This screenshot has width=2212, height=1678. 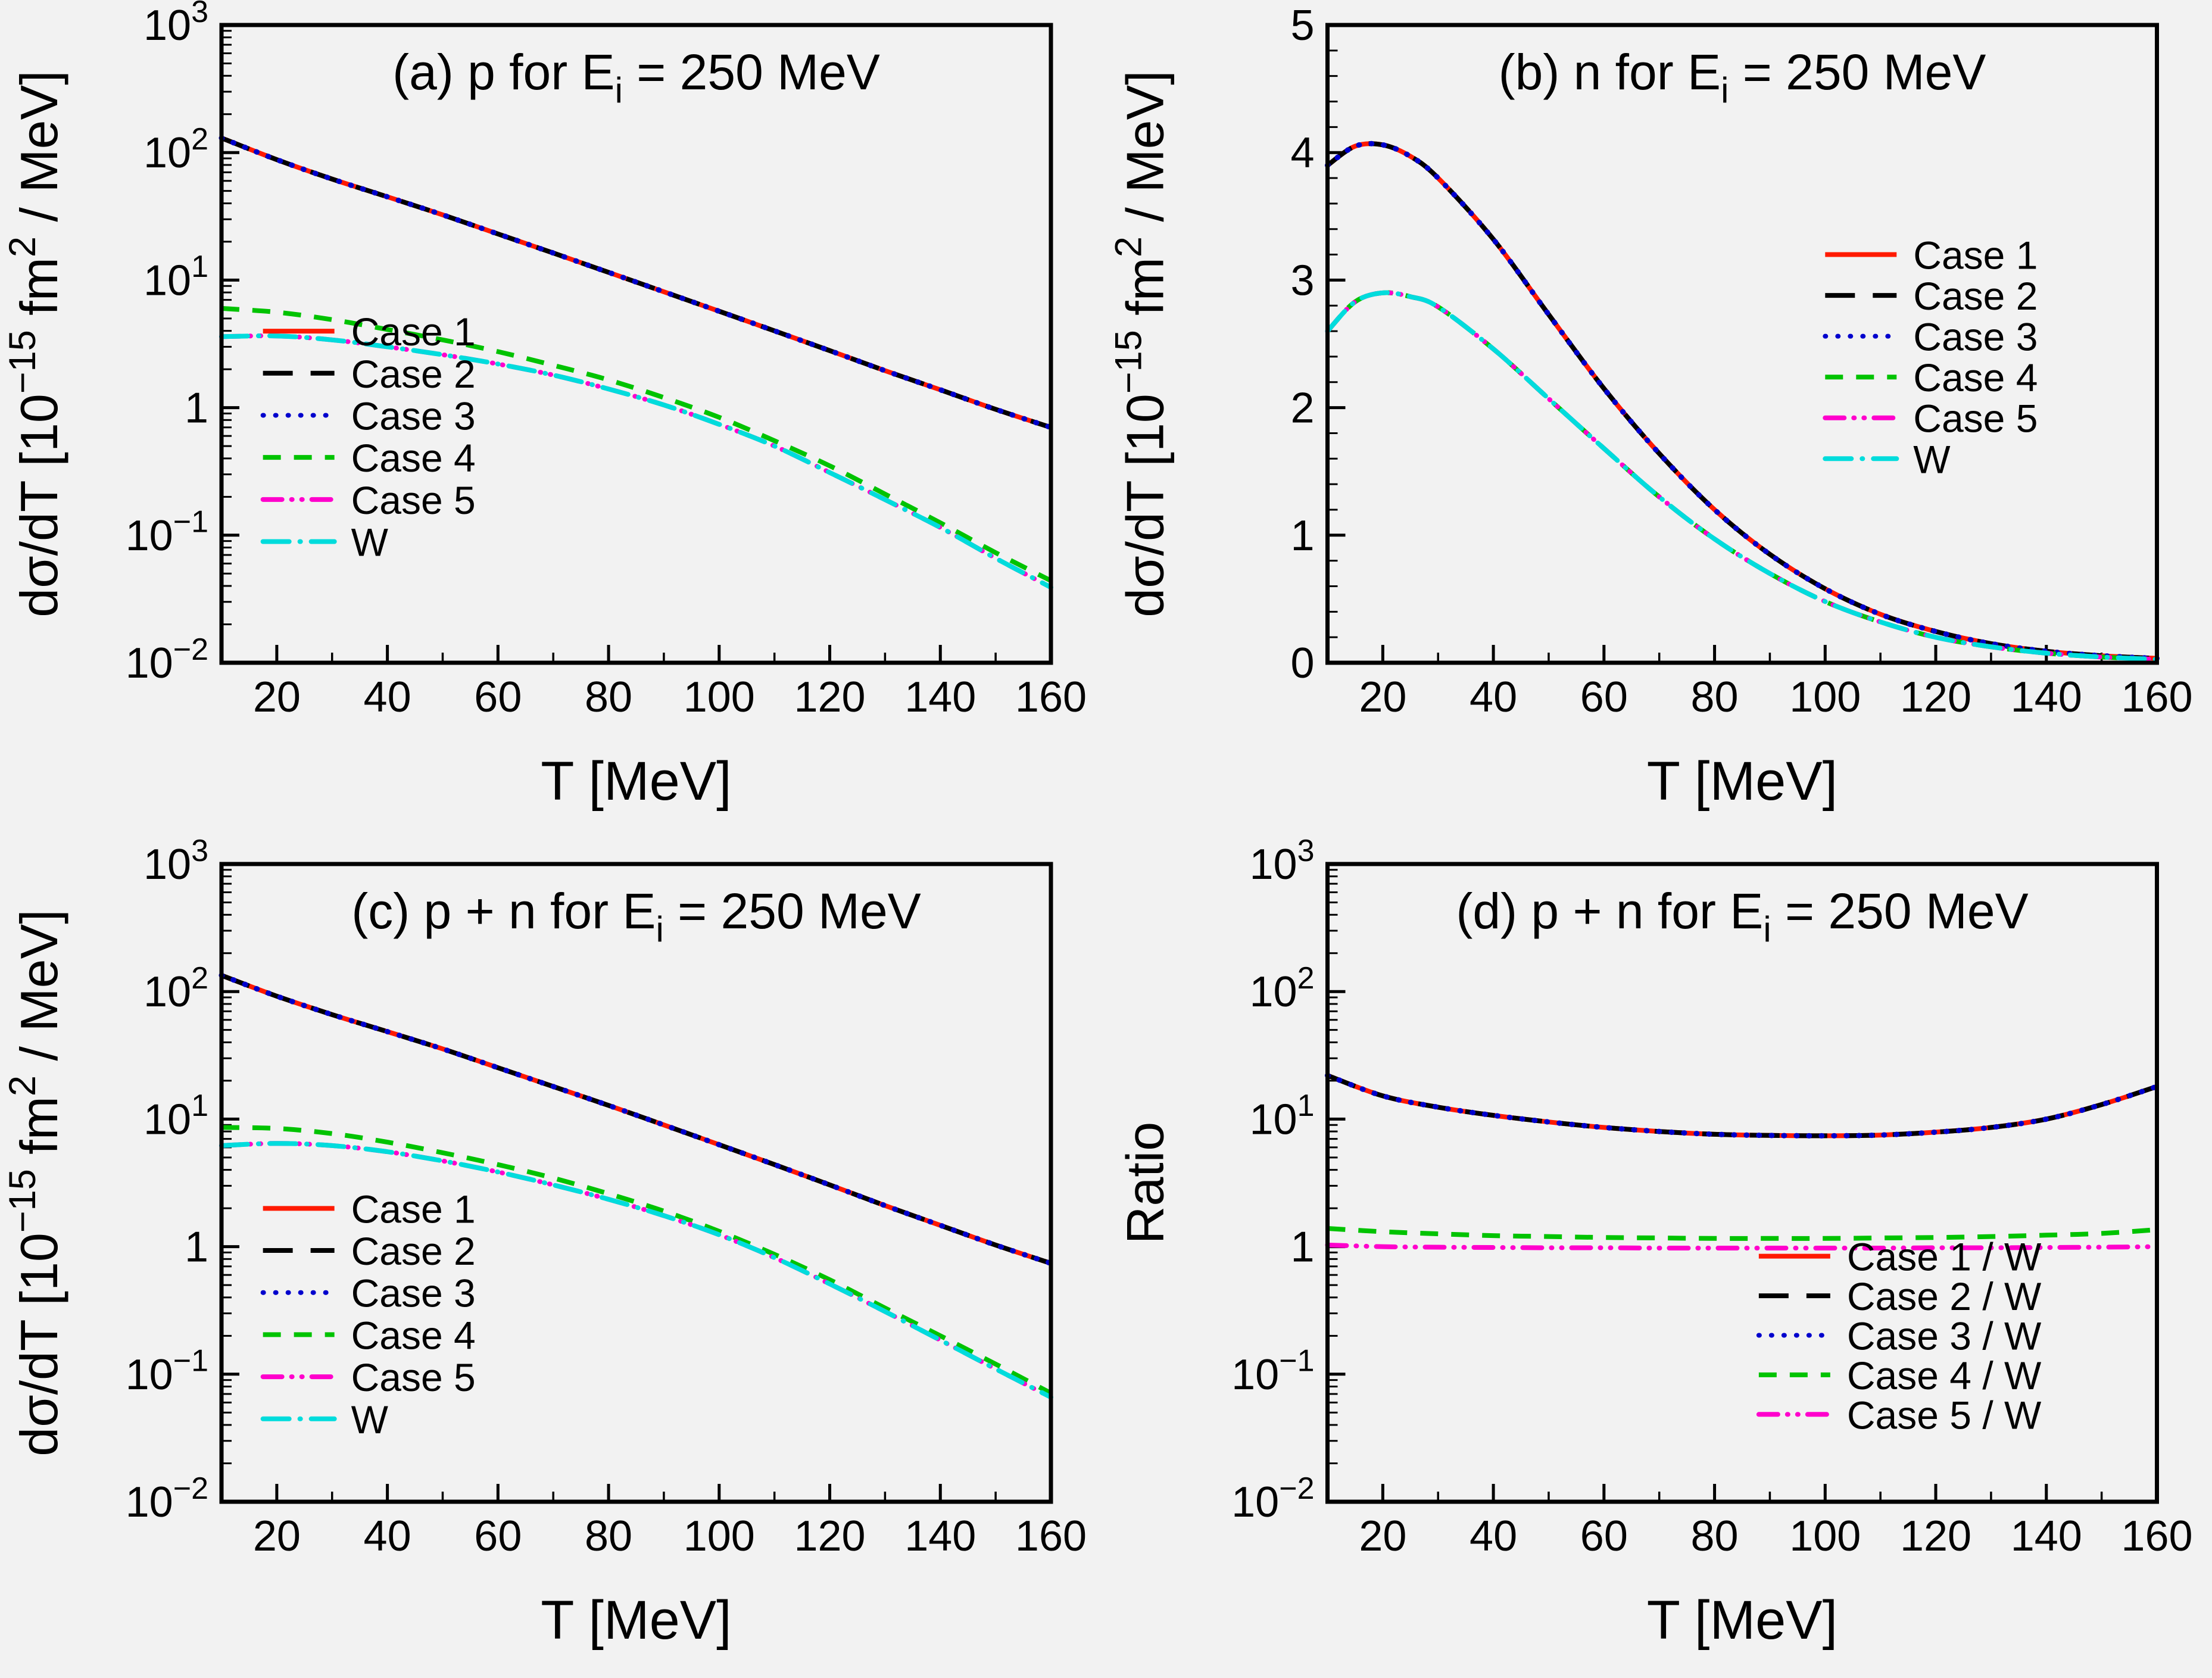 I want to click on x-tick-labels: 20 40 60 80 100 120 140 160, so click(x=1775, y=697).